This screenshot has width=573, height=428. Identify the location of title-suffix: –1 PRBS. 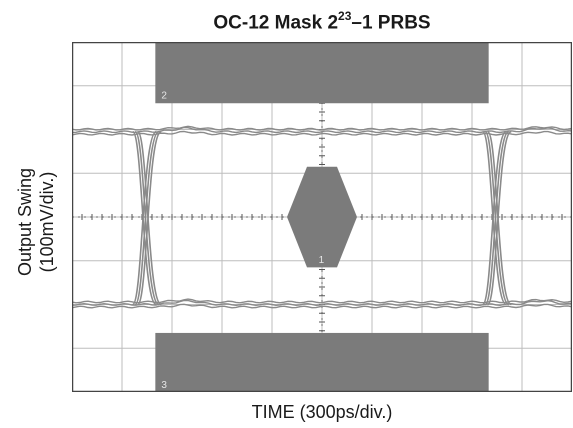
(391, 23).